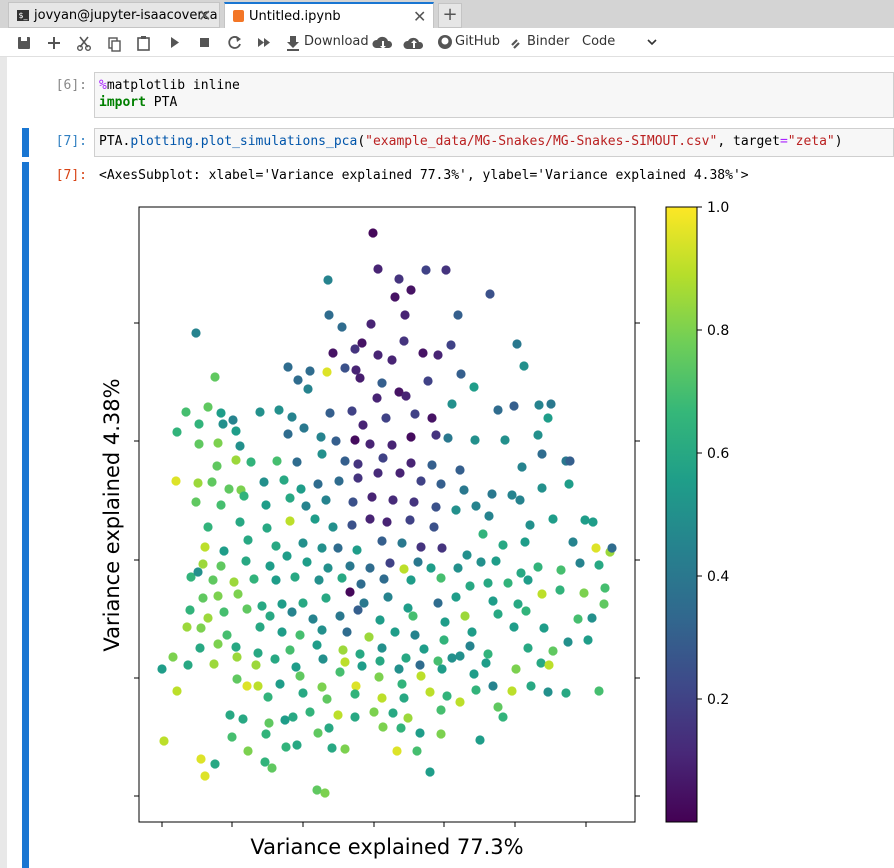  What do you see at coordinates (103, 85) in the screenshot?
I see `code-token: %` at bounding box center [103, 85].